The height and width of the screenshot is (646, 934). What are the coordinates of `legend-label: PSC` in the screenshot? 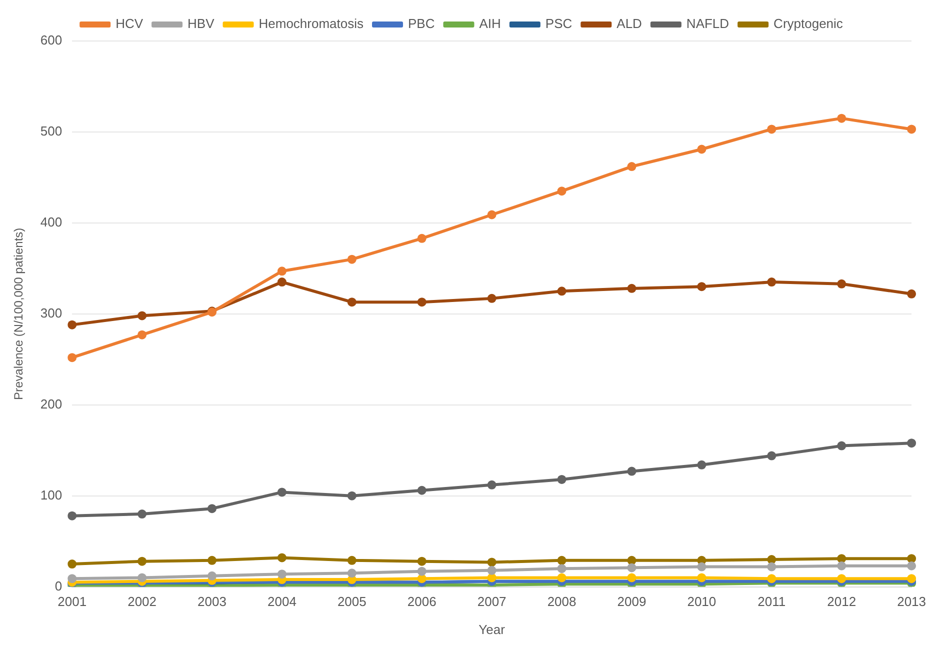 It's located at (558, 24).